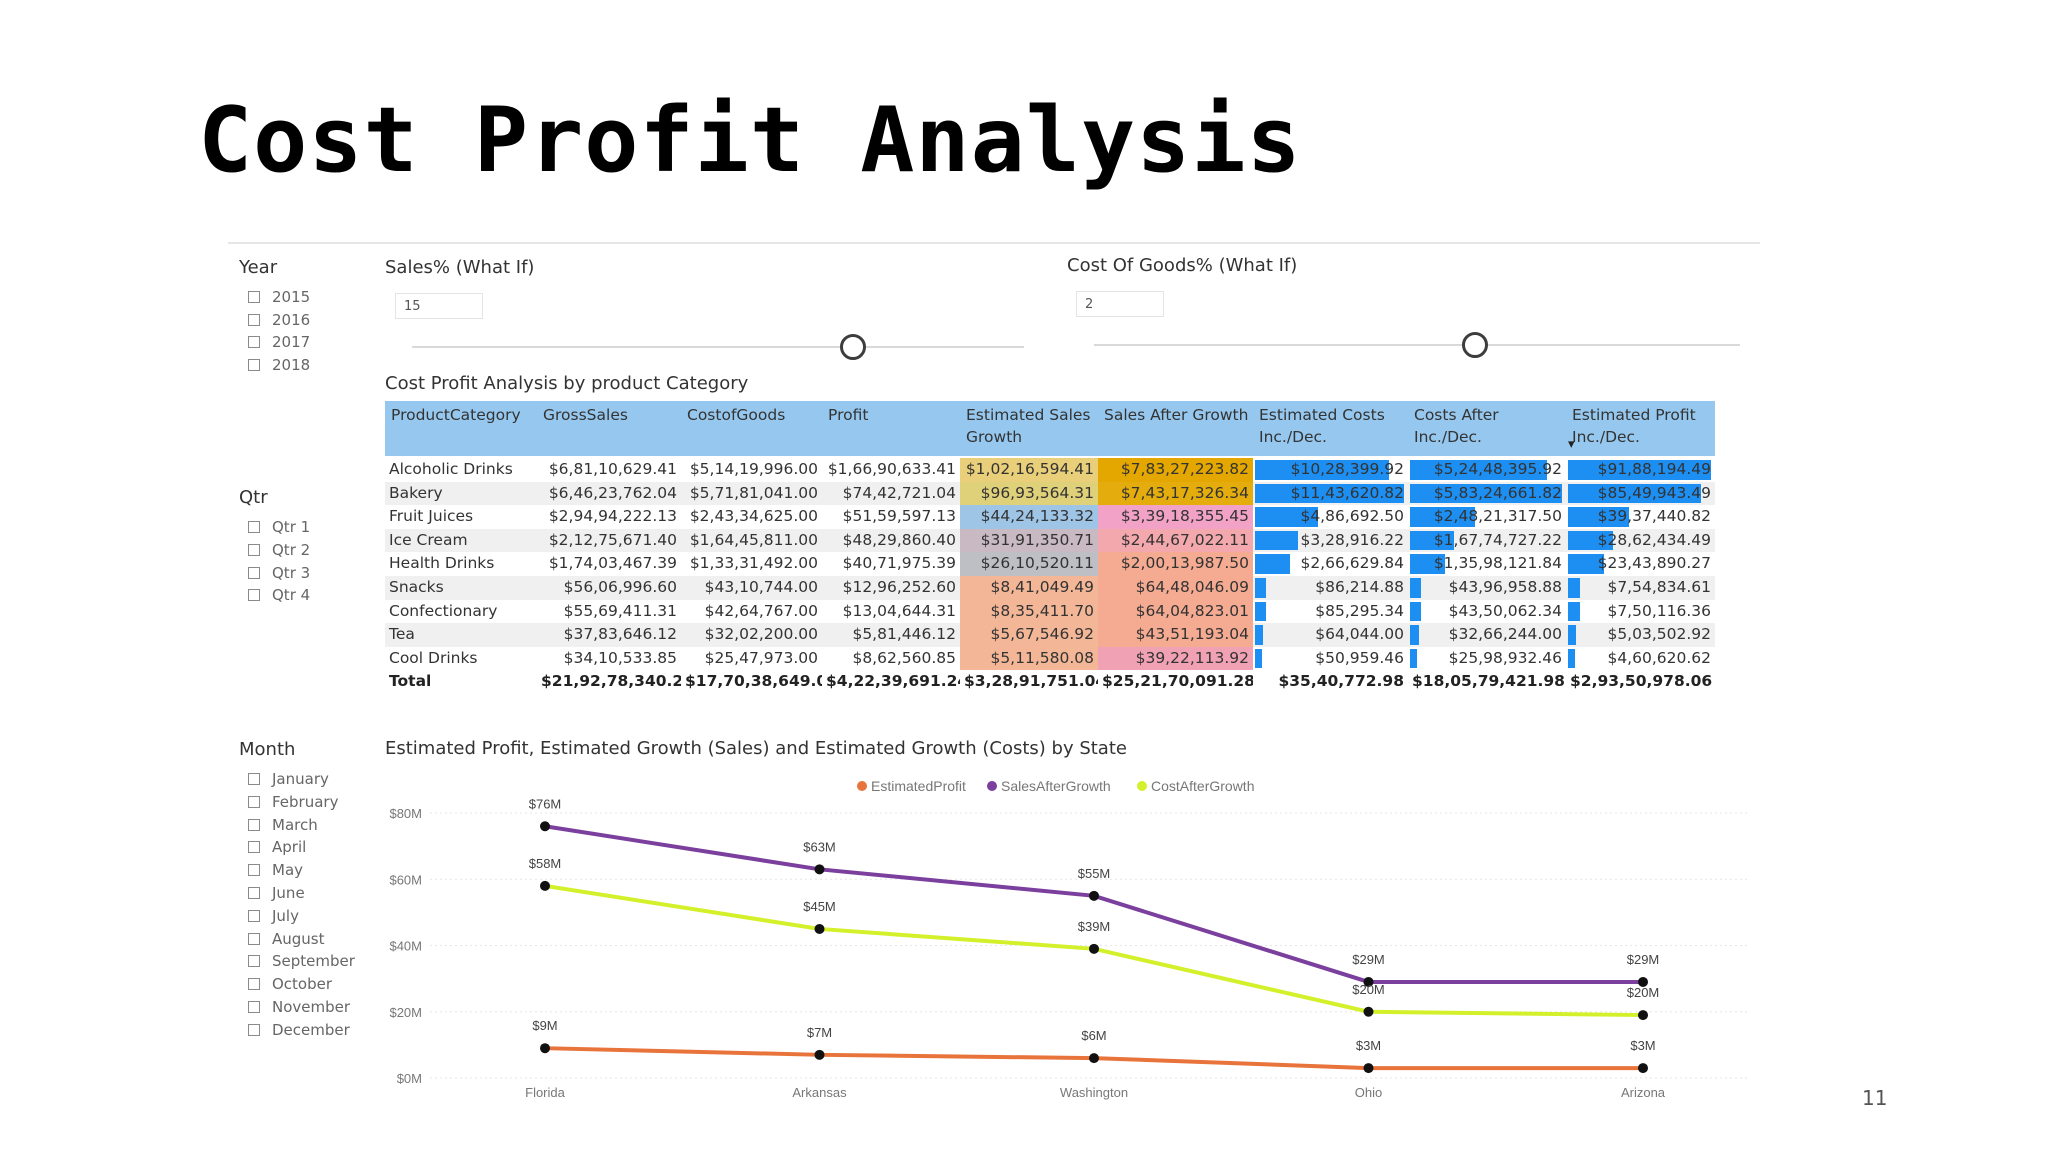 The image size is (2048, 1152). What do you see at coordinates (277, 847) in the screenshot?
I see `month-option-april: April` at bounding box center [277, 847].